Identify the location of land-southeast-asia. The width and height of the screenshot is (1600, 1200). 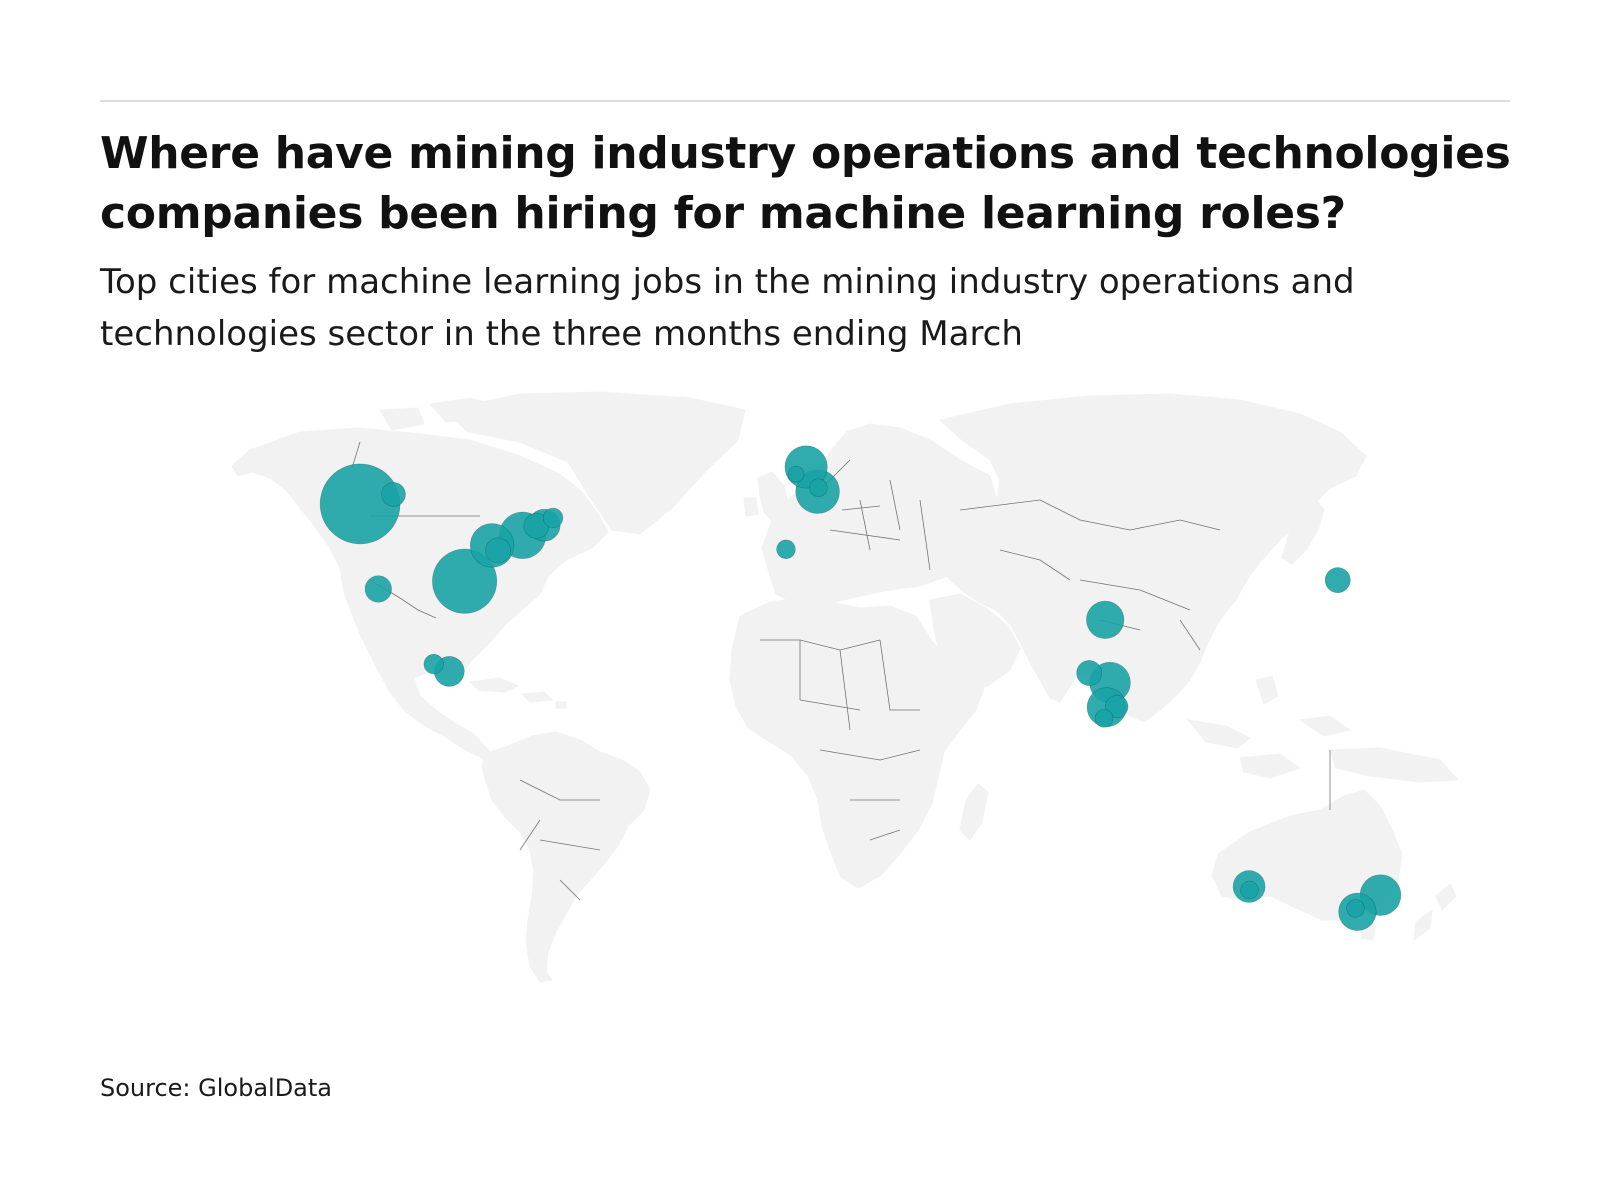
(1323, 729).